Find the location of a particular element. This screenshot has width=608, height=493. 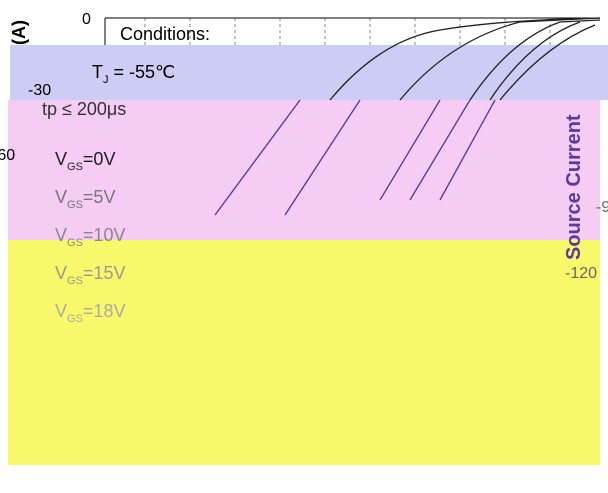

curve-label: VGS=10V is located at coordinates (90, 237).